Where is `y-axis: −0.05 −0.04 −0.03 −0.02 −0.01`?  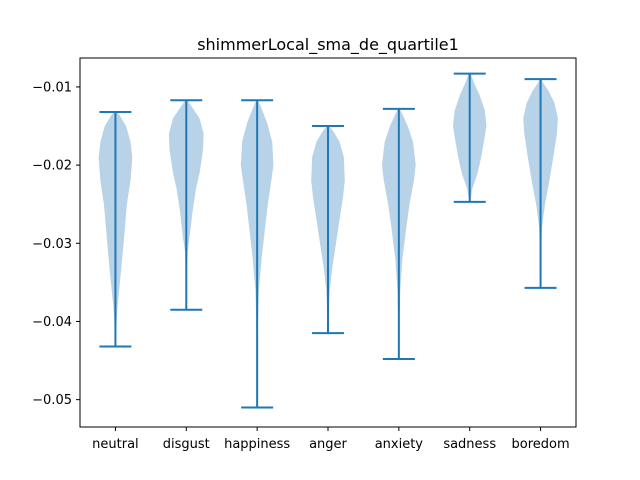 y-axis: −0.05 −0.04 −0.03 −0.02 −0.01 is located at coordinates (56, 244).